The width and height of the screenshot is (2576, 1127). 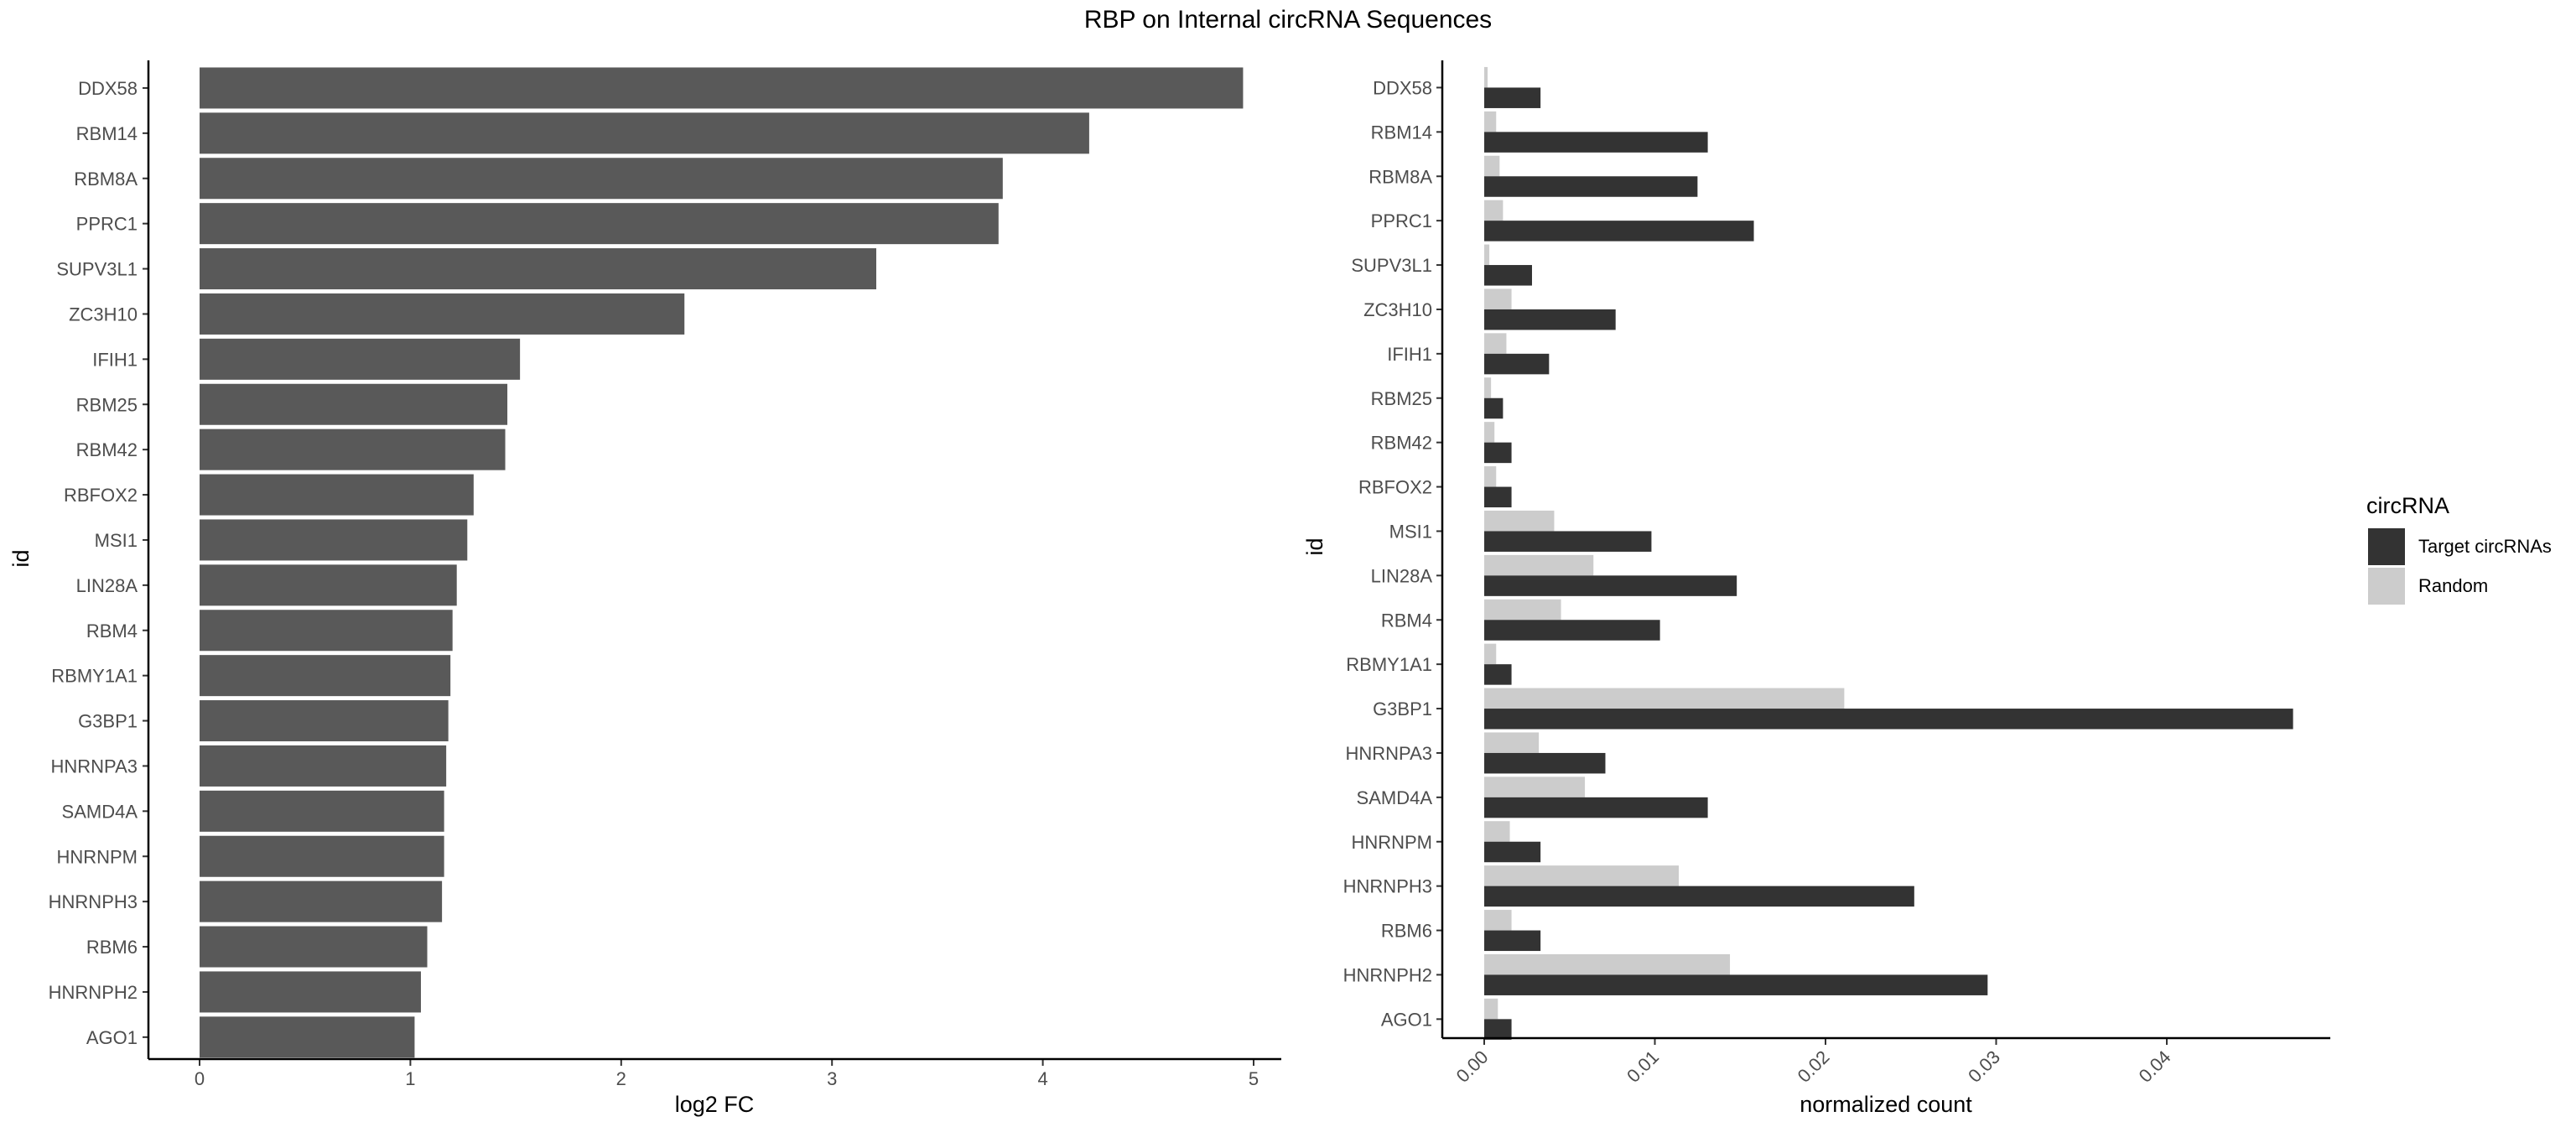 What do you see at coordinates (1984, 1066) in the screenshot?
I see `right-x-tick-label: 0.03` at bounding box center [1984, 1066].